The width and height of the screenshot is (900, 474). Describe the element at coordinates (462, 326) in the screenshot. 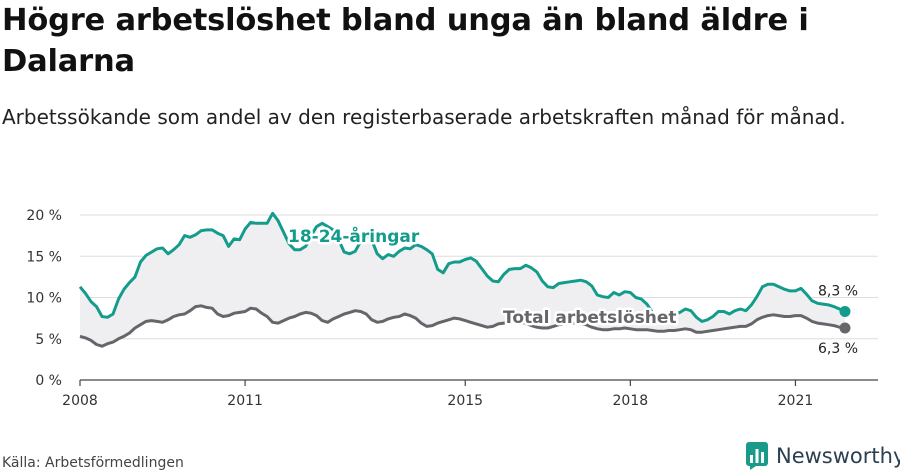

I see `total-series-line` at that location.